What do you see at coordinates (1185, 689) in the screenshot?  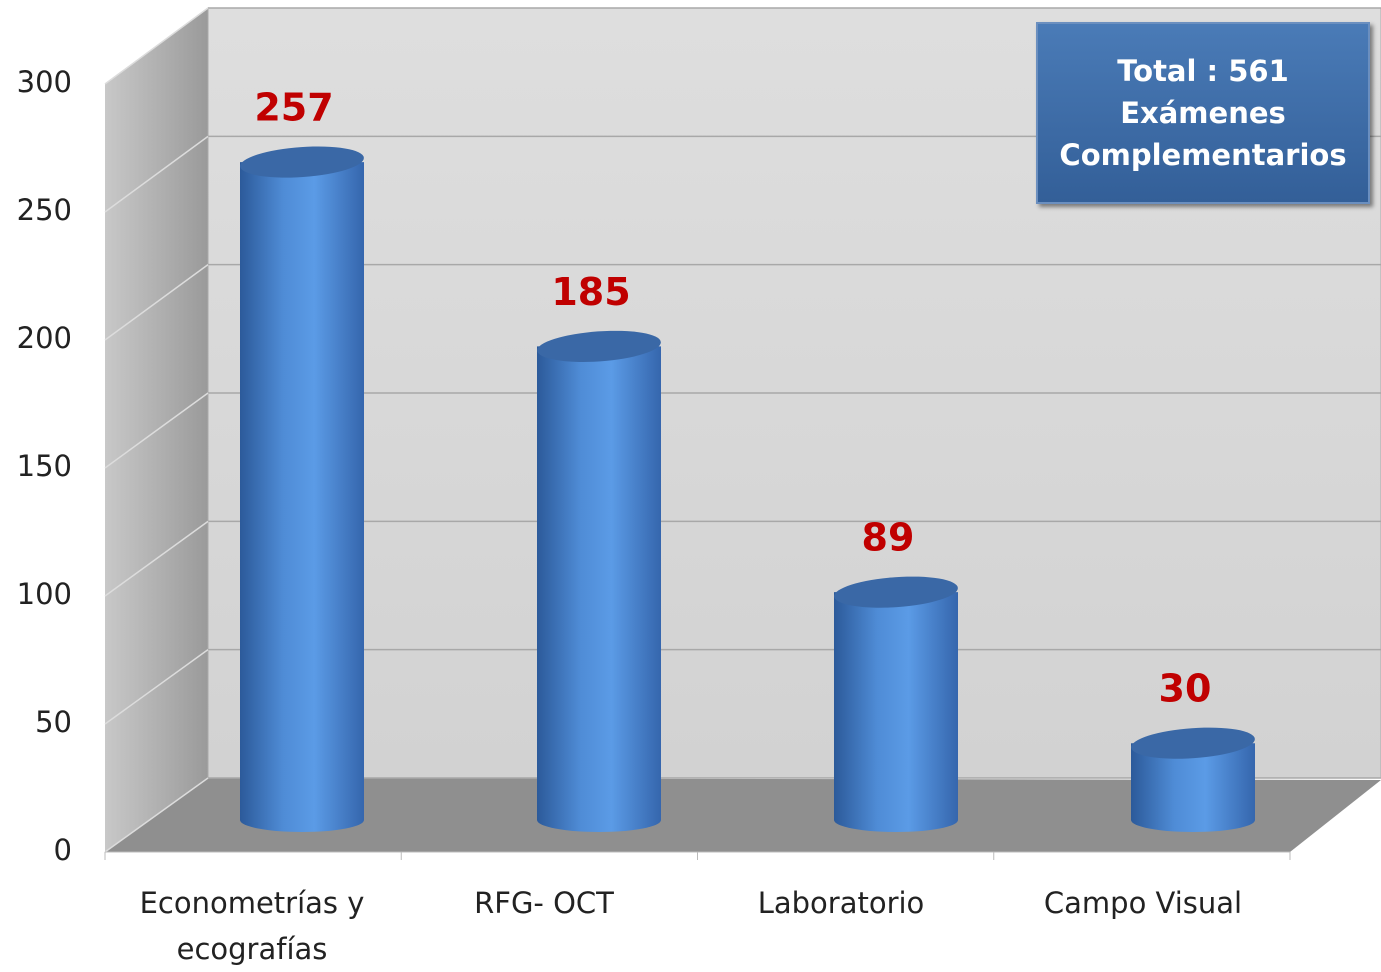 I see `value-label: 30` at bounding box center [1185, 689].